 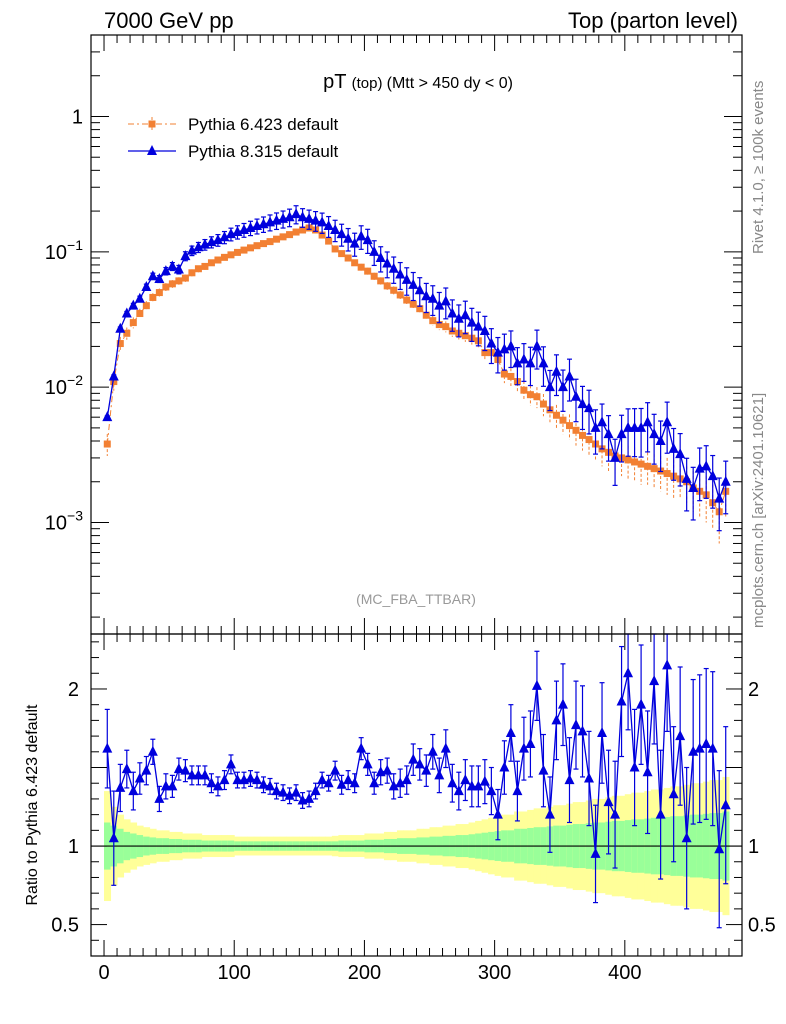 What do you see at coordinates (234, 973) in the screenshot?
I see `x-tick-label: 100` at bounding box center [234, 973].